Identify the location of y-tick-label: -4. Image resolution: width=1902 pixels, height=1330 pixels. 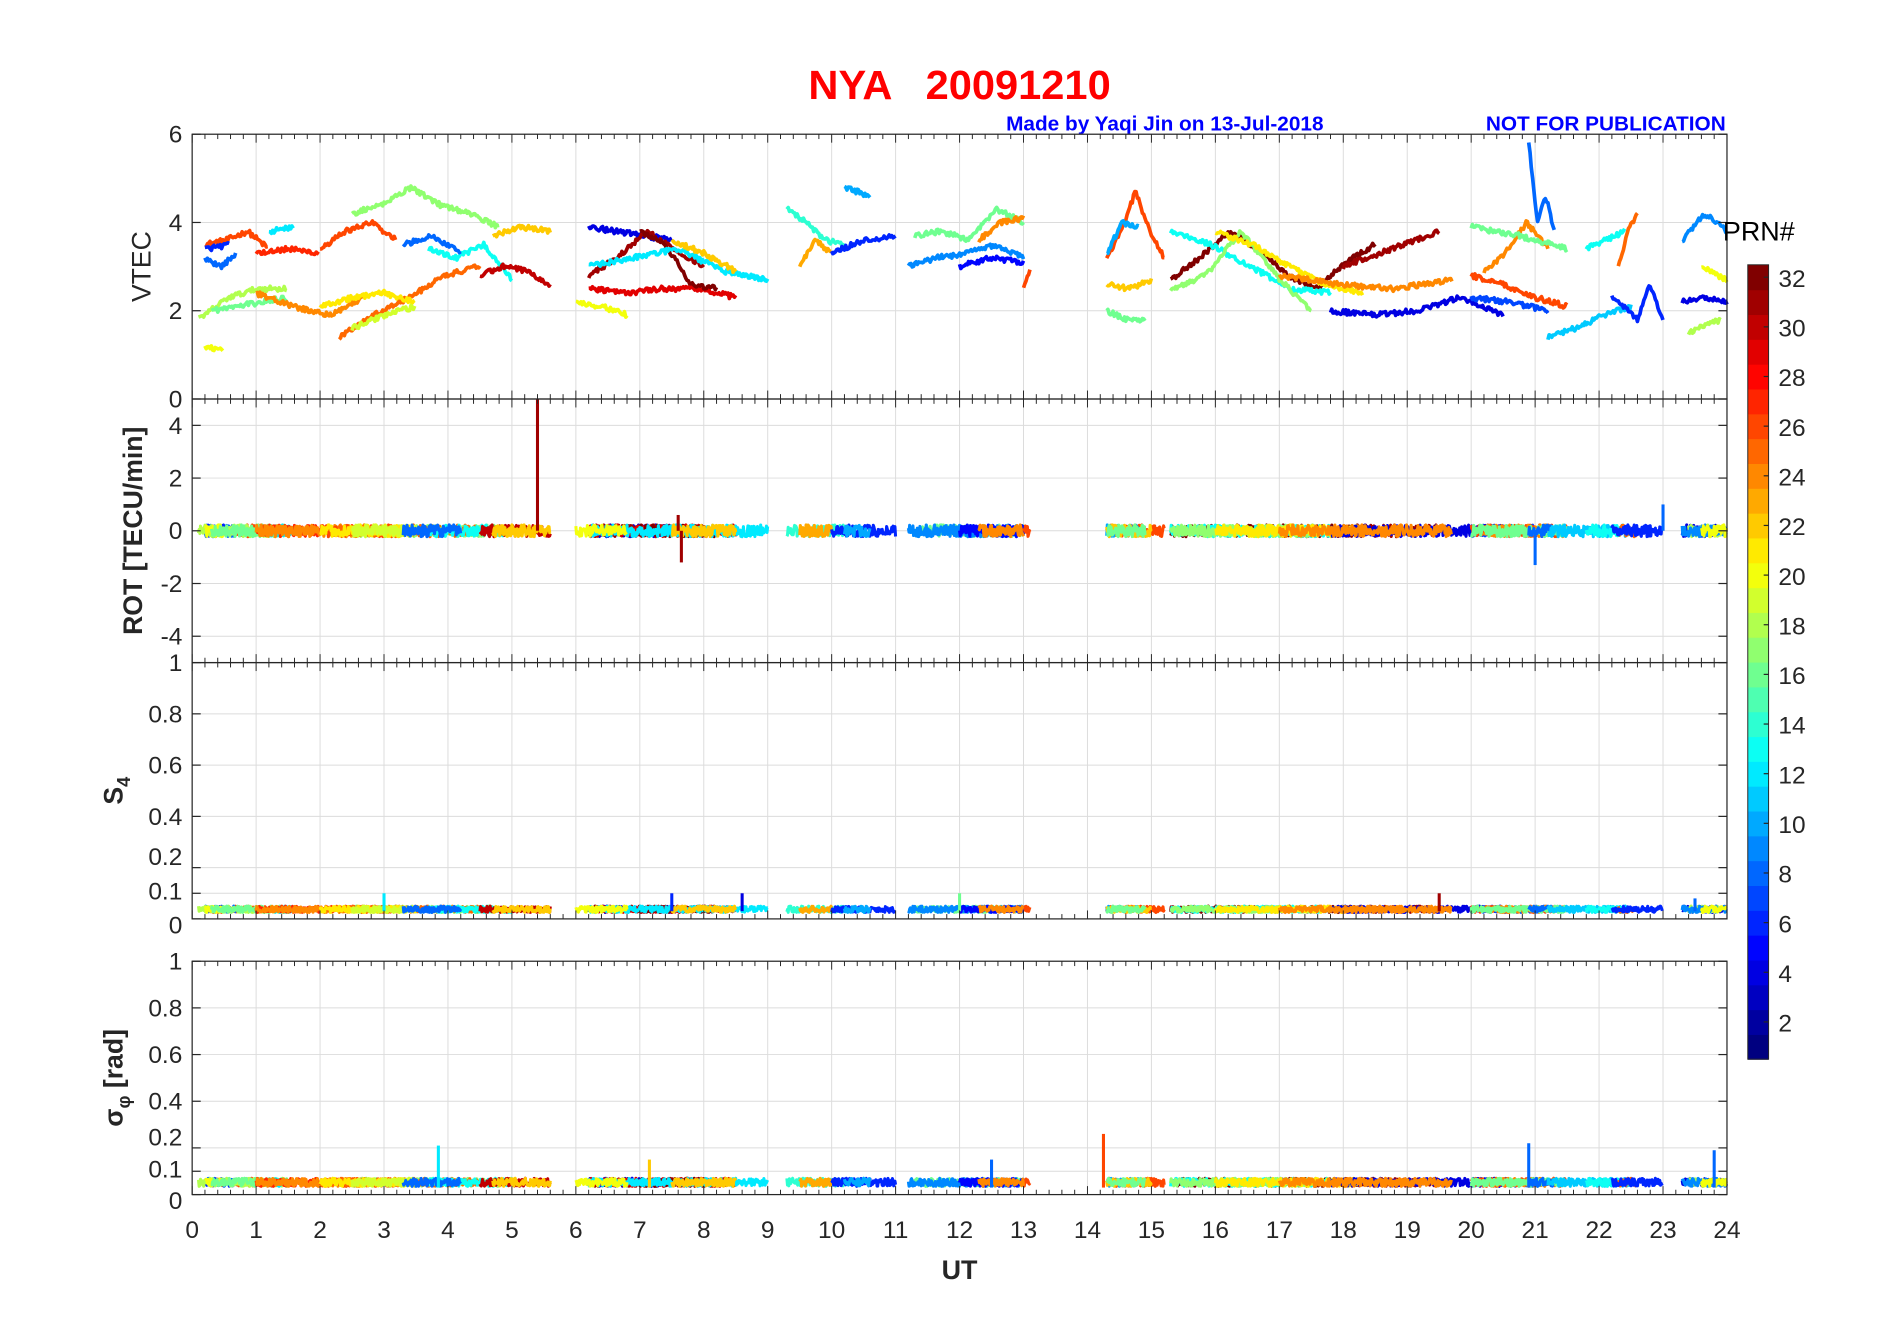
(172, 637).